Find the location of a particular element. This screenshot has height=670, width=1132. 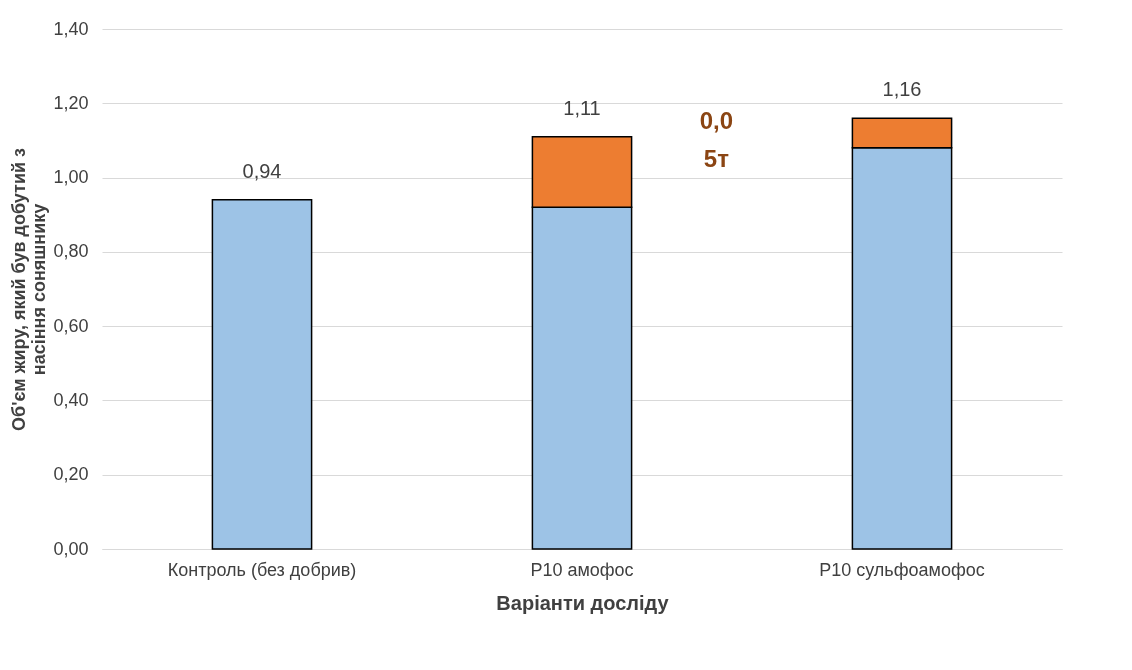

x-axis-title: Варіанти досліду is located at coordinates (583, 602).